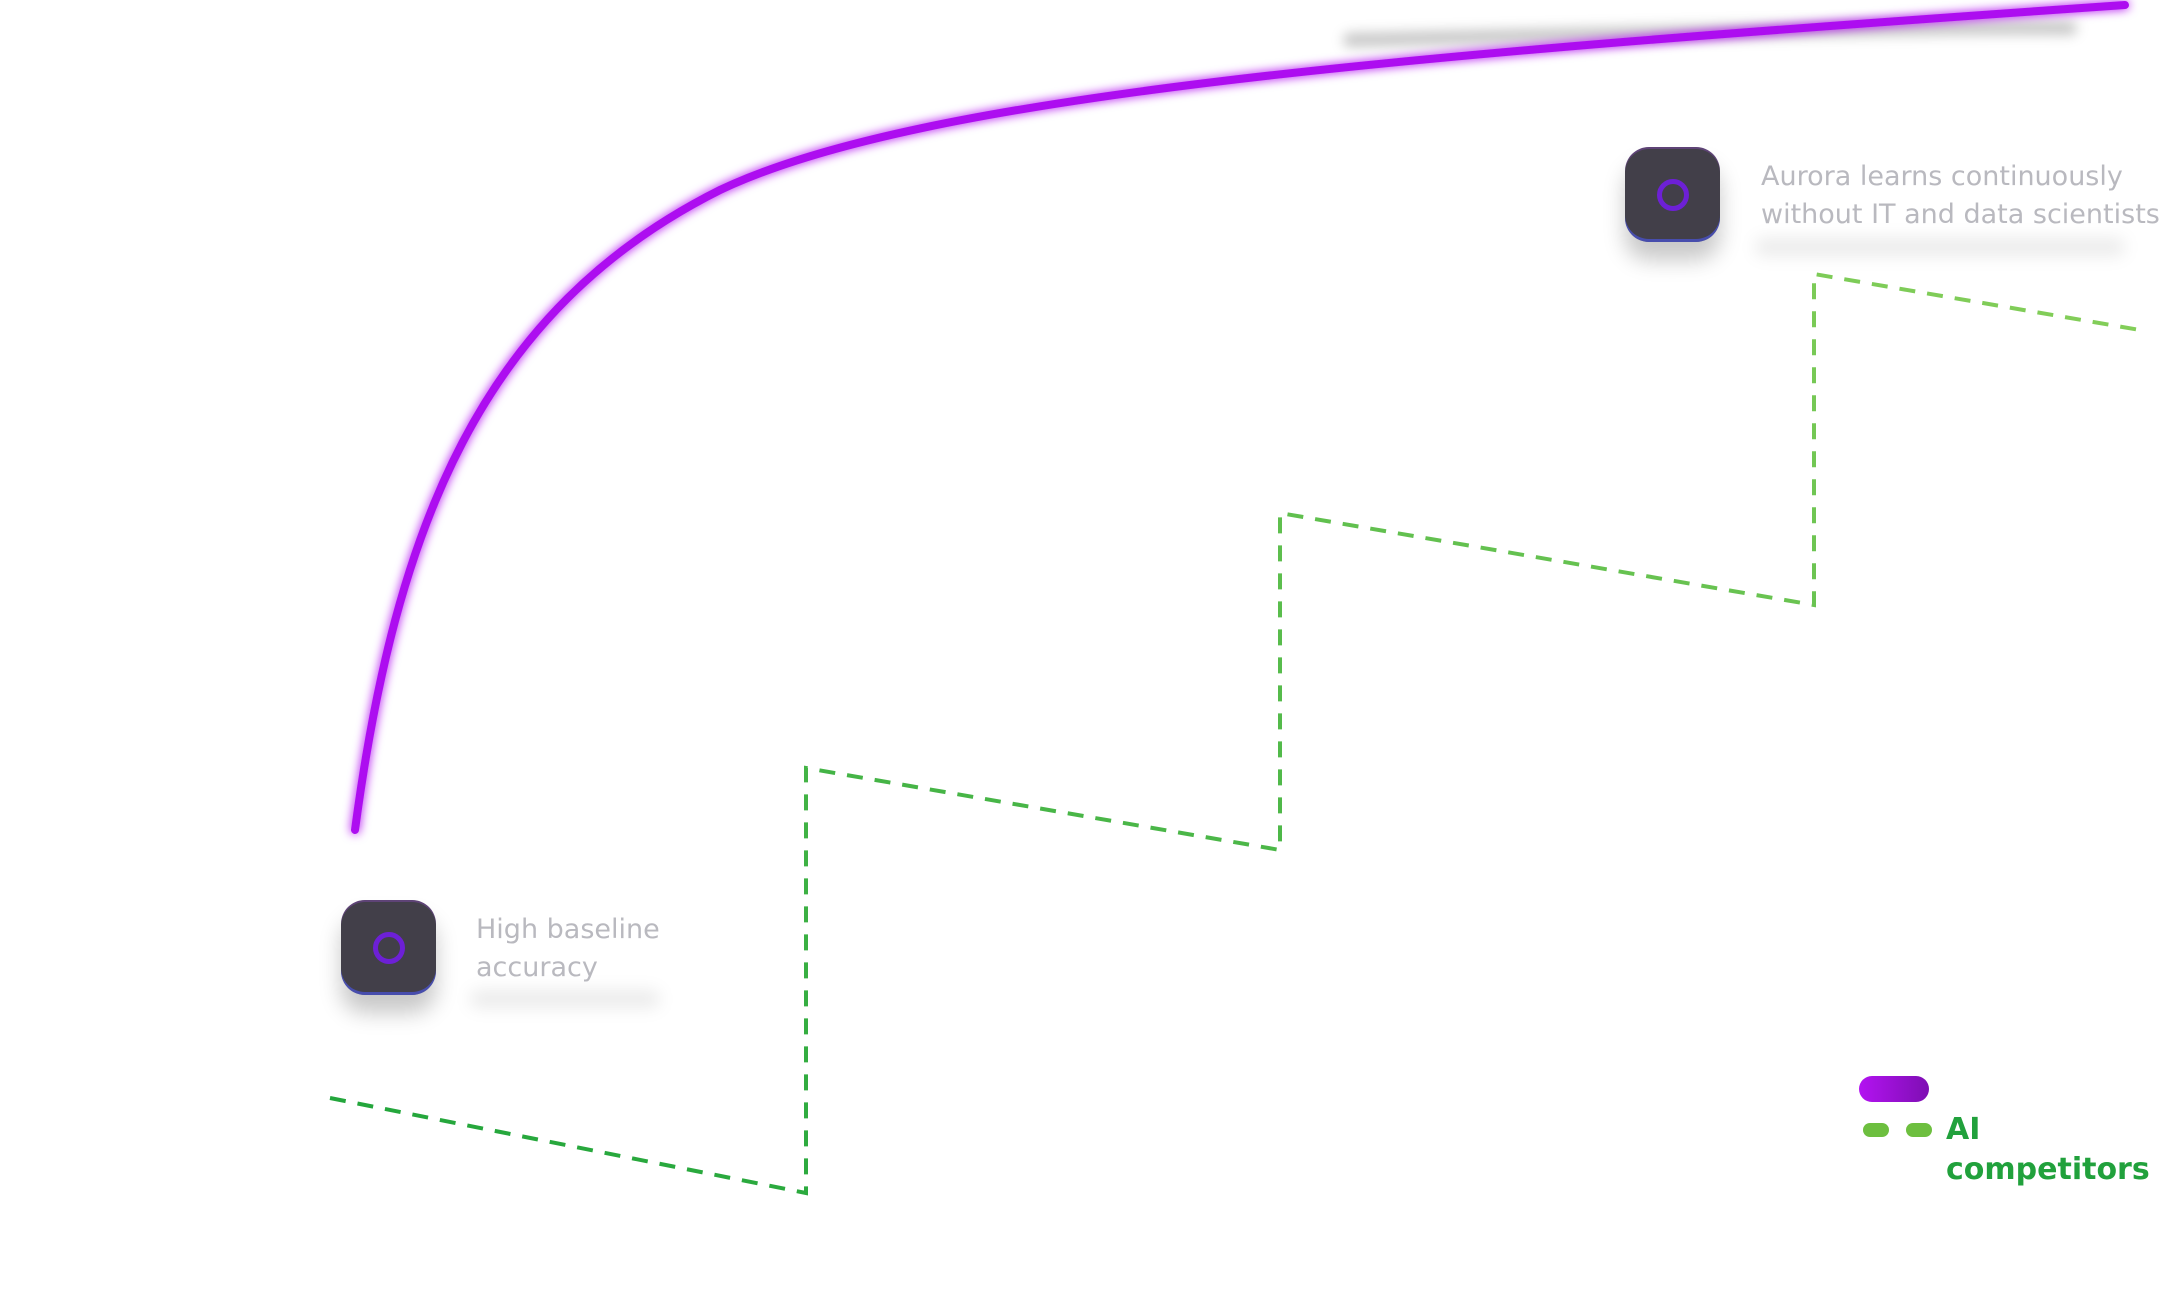 Image resolution: width=2162 pixels, height=1298 pixels. I want to click on legend-competitors-label: AI competitors, so click(2048, 1149).